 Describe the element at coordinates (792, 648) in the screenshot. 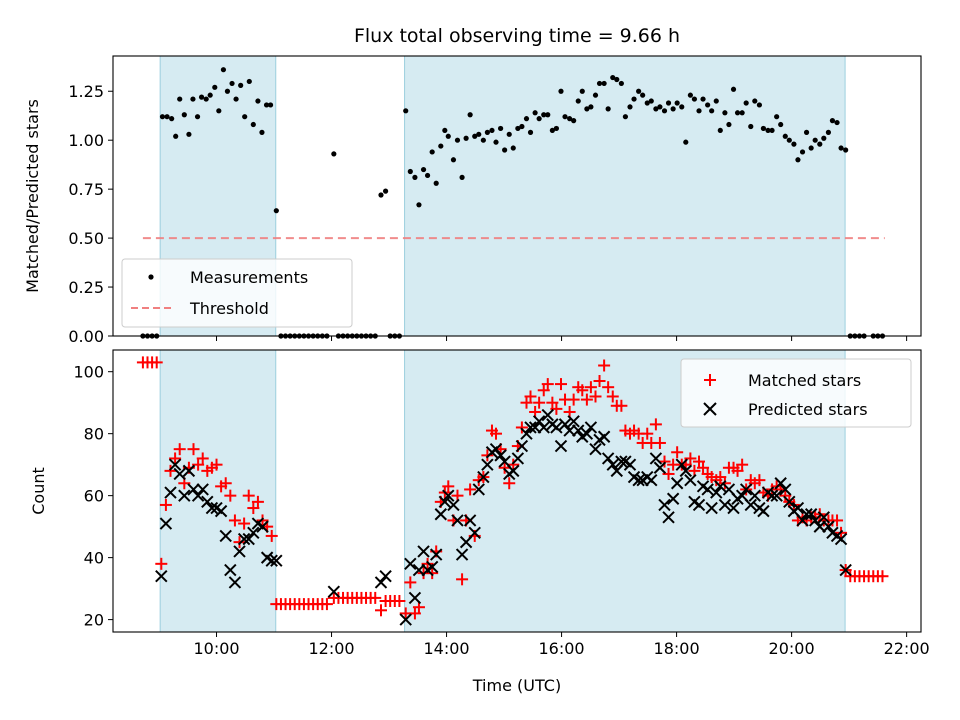

I see `x-tick-label: 20:00` at that location.